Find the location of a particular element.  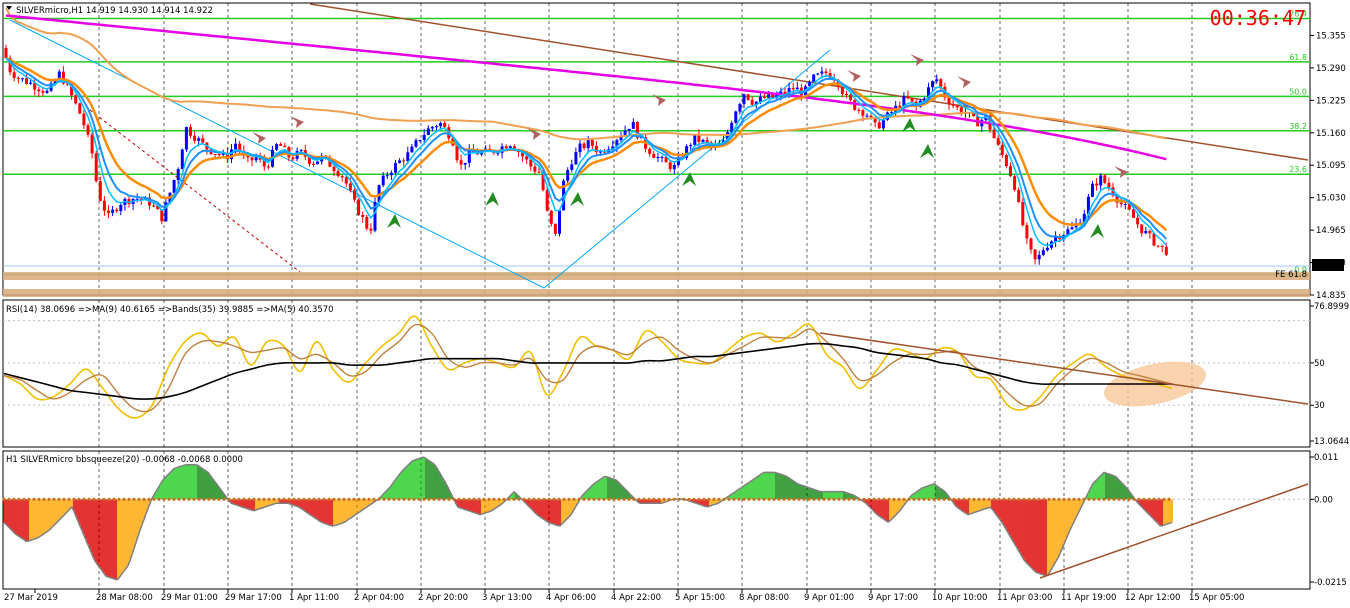

sell-arrow-icon is located at coordinates (917, 60).